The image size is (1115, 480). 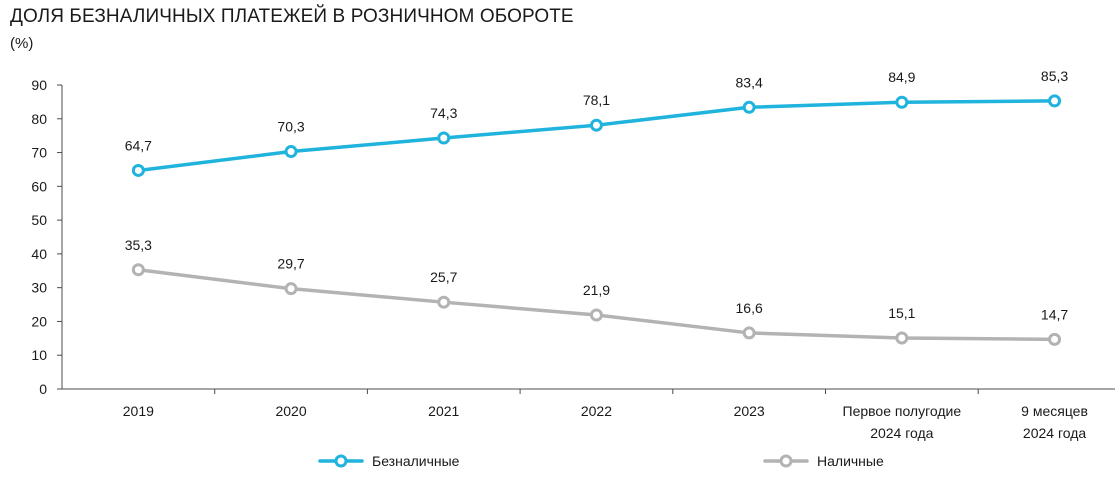 What do you see at coordinates (1054, 411) in the screenshot?
I see `x-tick-label: 9 месяцев` at bounding box center [1054, 411].